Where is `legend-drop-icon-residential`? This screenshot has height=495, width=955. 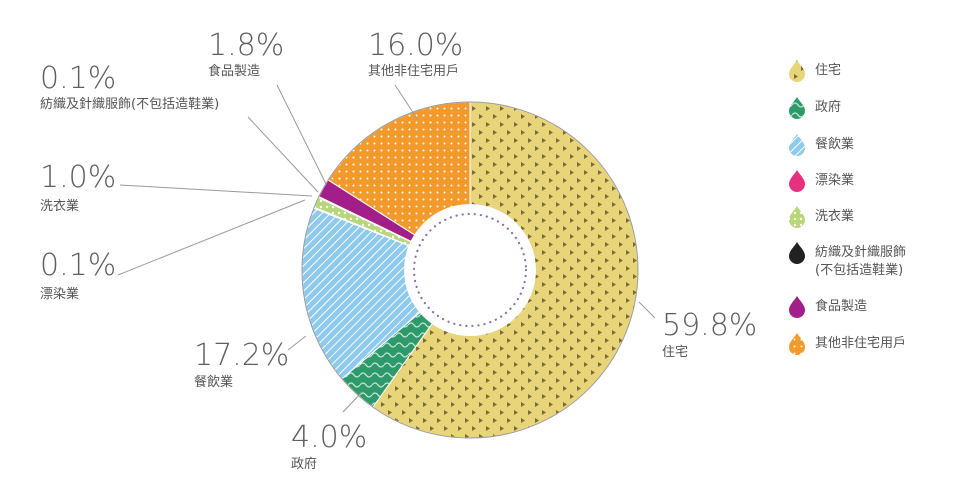
legend-drop-icon-residential is located at coordinates (797, 71).